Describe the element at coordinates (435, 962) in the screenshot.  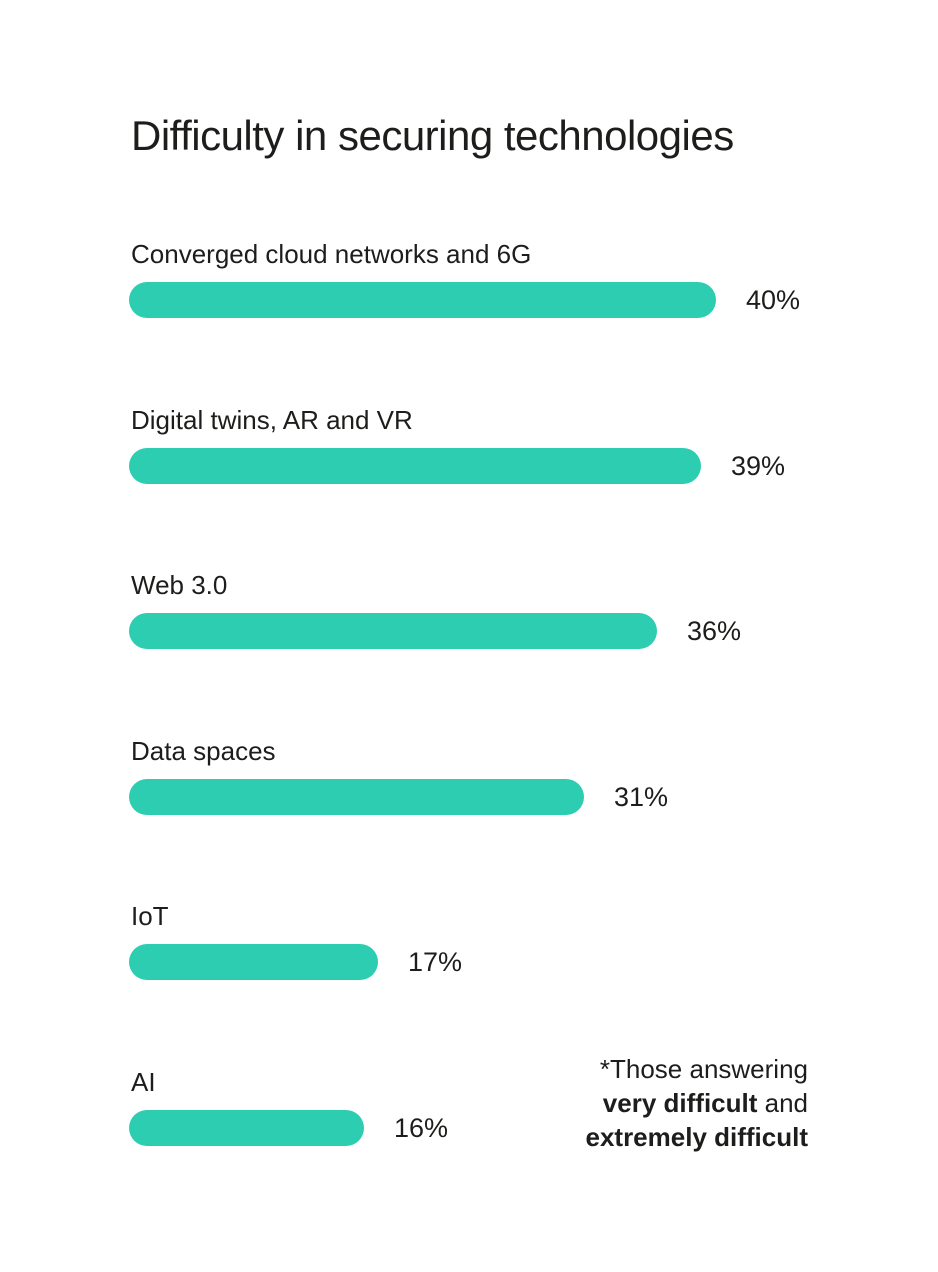
I see `value-label: 17%` at that location.